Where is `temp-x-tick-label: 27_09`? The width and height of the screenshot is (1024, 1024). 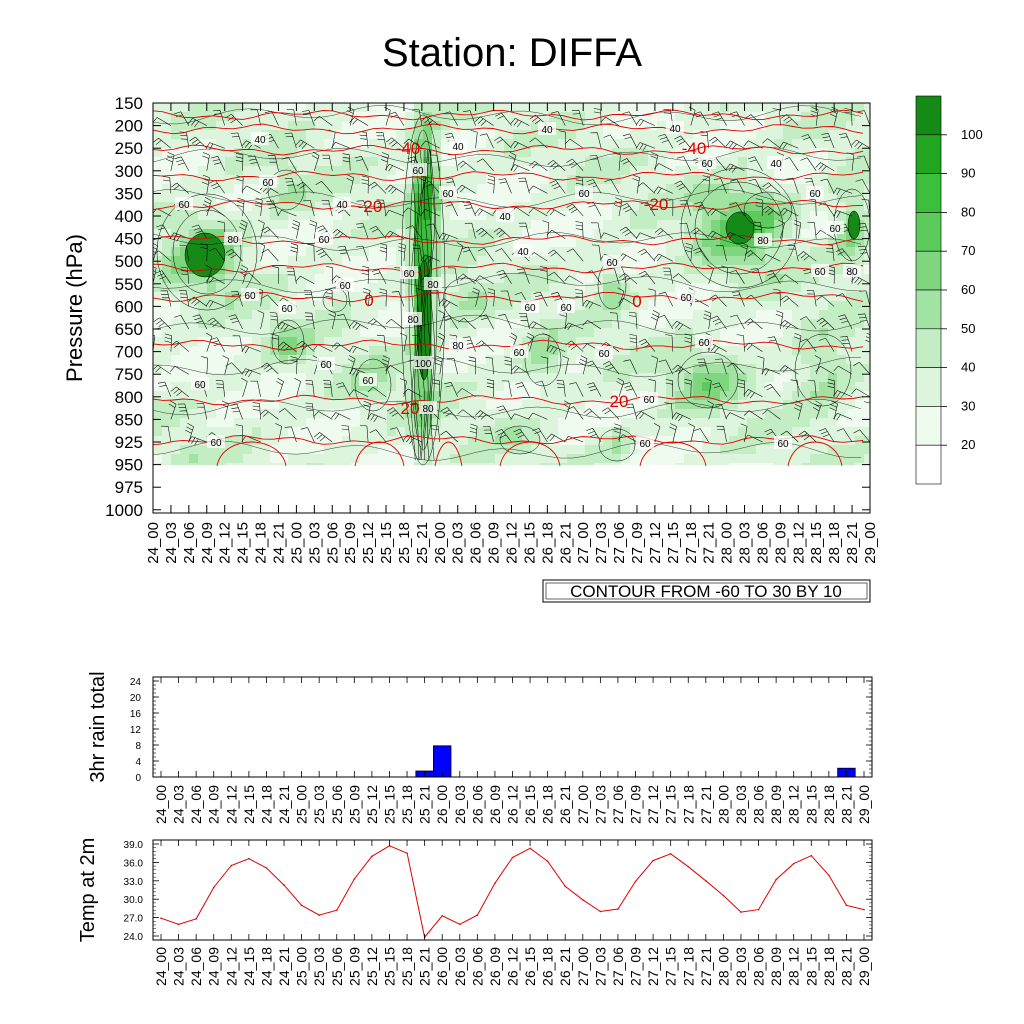
temp-x-tick-label: 27_09 is located at coordinates (636, 966).